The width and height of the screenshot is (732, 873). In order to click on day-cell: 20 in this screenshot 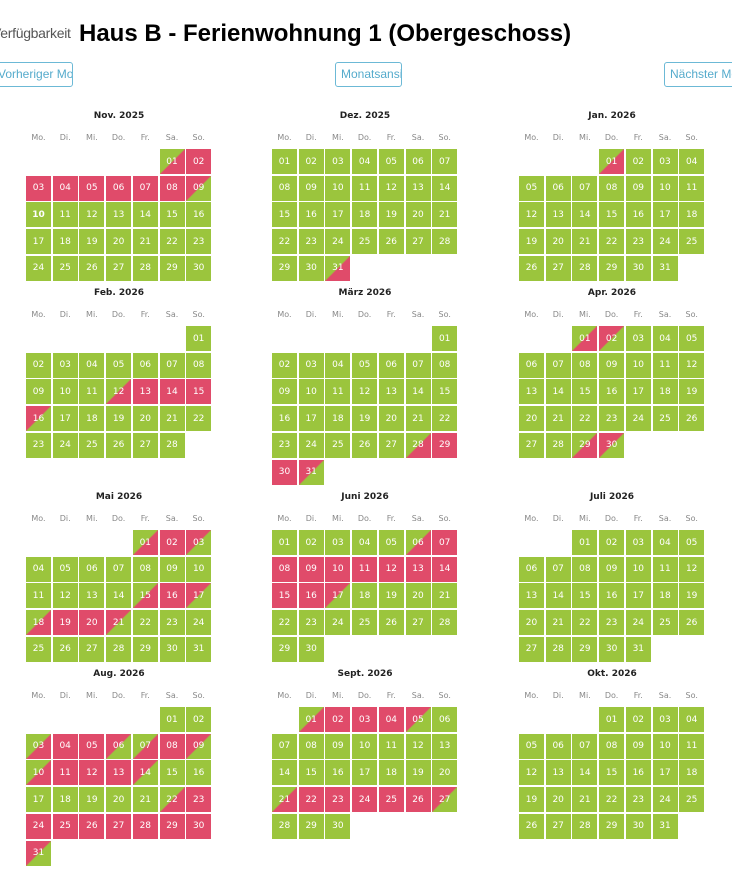, I will do `click(119, 800)`.